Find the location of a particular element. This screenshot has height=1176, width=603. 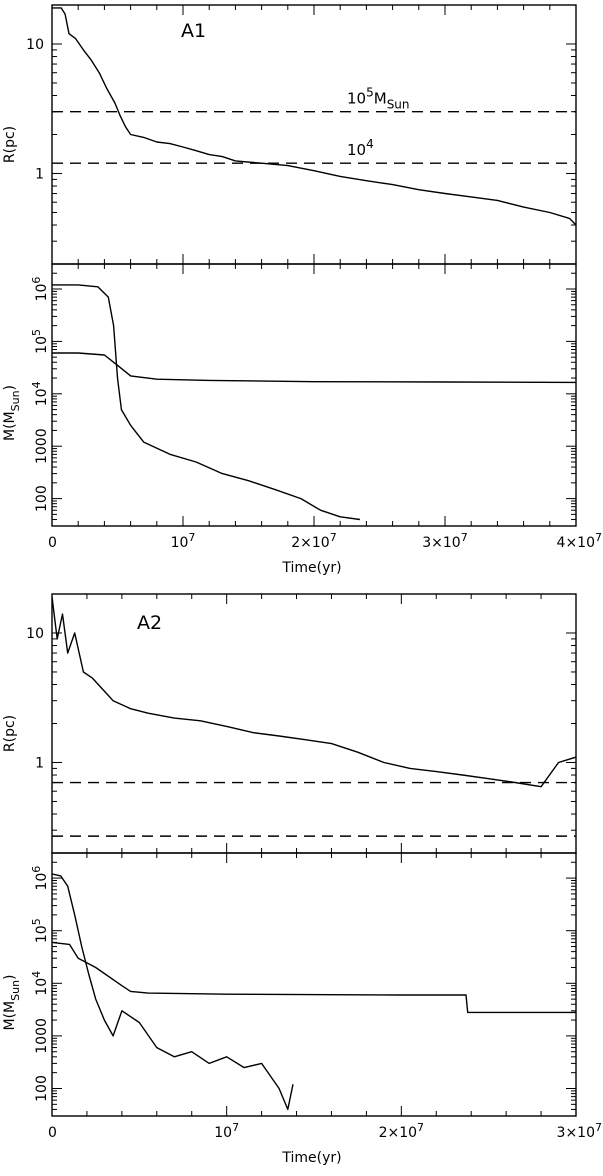

reference-line-label: 105MSun is located at coordinates (378, 99).